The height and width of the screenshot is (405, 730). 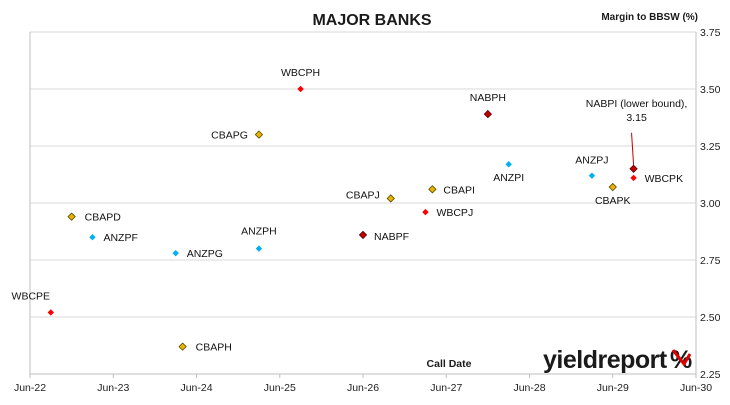 I want to click on y-tick-label: 2.75, so click(x=710, y=261).